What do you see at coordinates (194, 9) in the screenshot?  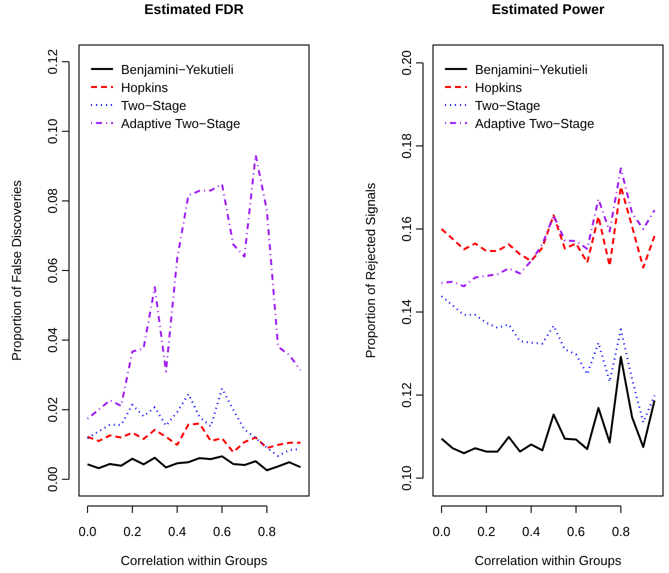 I see `chart-title: Estimated FDR` at bounding box center [194, 9].